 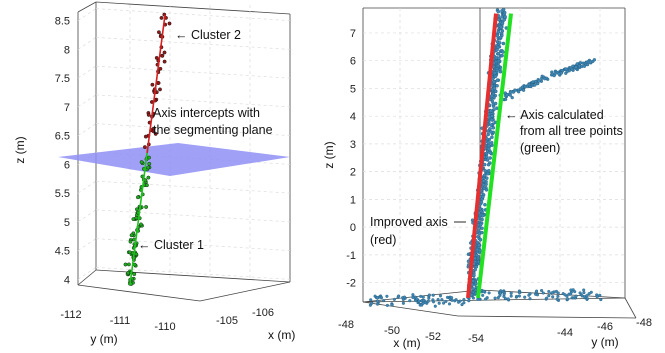 What do you see at coordinates (208, 35) in the screenshot?
I see `cluster2-annotation: ← Cluster 2` at bounding box center [208, 35].